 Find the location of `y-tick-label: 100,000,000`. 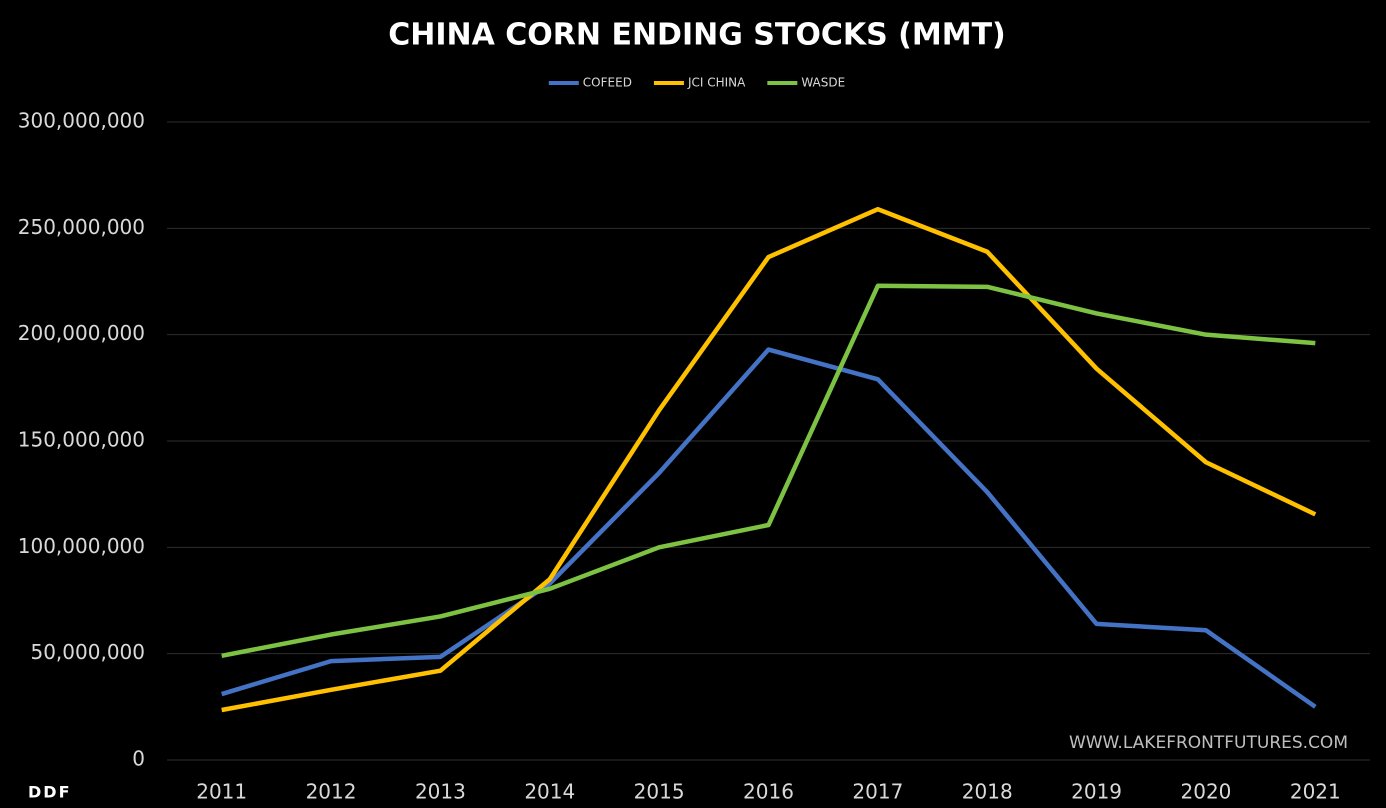

y-tick-label: 100,000,000 is located at coordinates (81, 546).